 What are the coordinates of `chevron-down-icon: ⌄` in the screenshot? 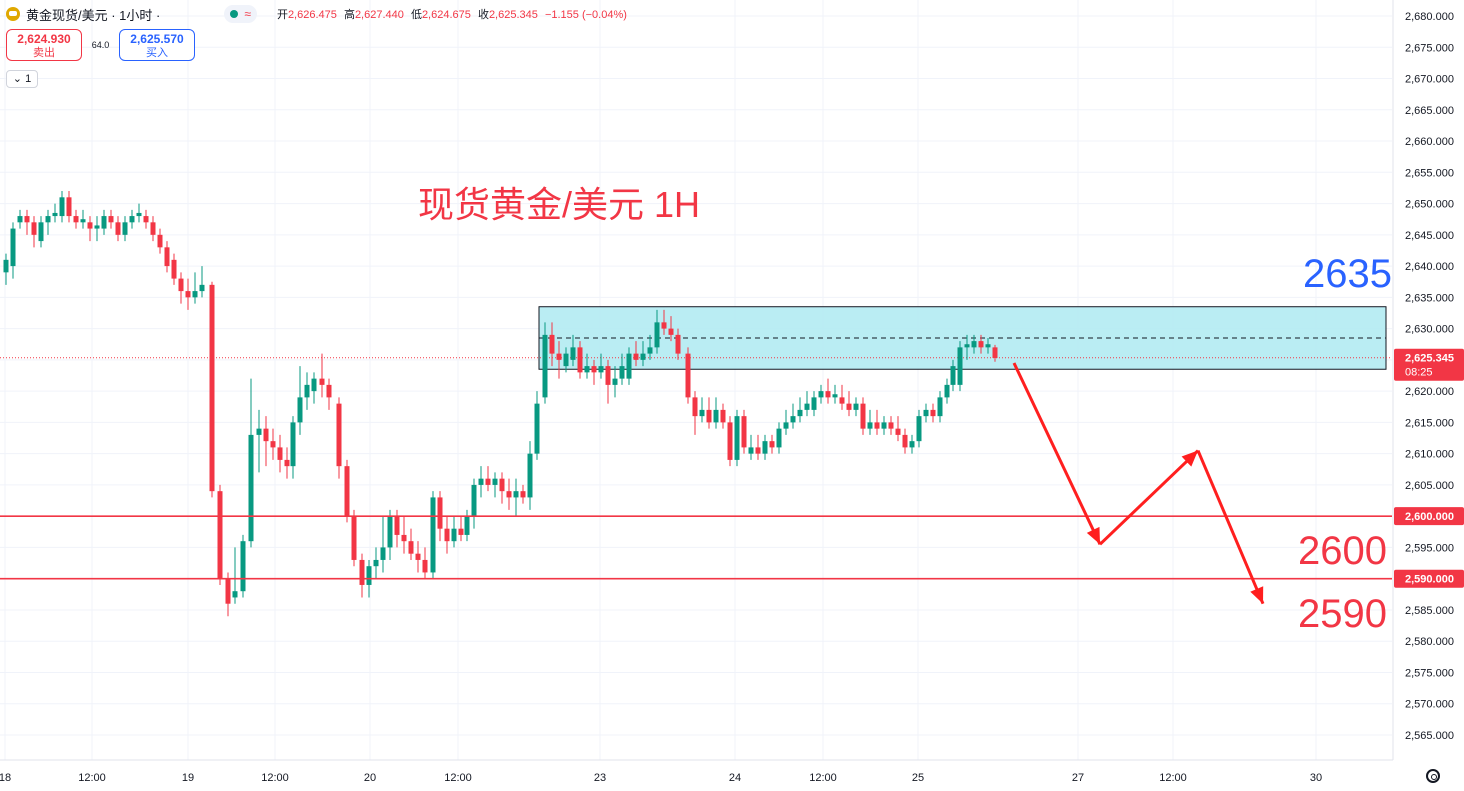 It's located at (17, 79).